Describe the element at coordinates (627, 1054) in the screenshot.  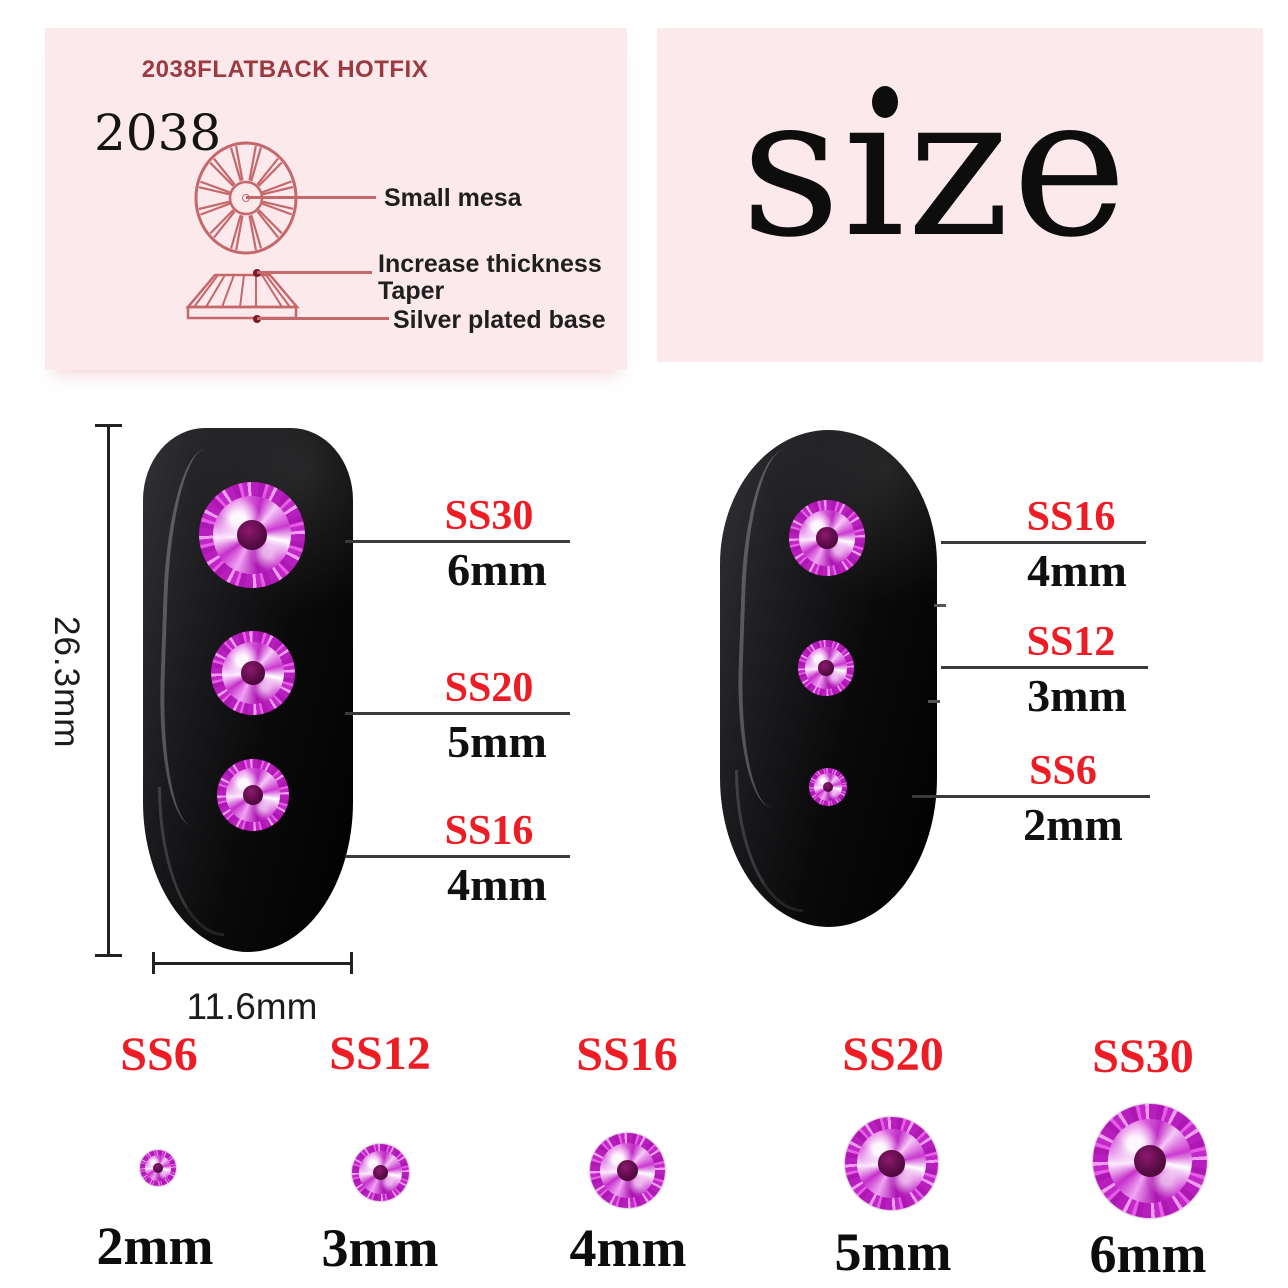
I see `legend-ss-label: SS16` at that location.